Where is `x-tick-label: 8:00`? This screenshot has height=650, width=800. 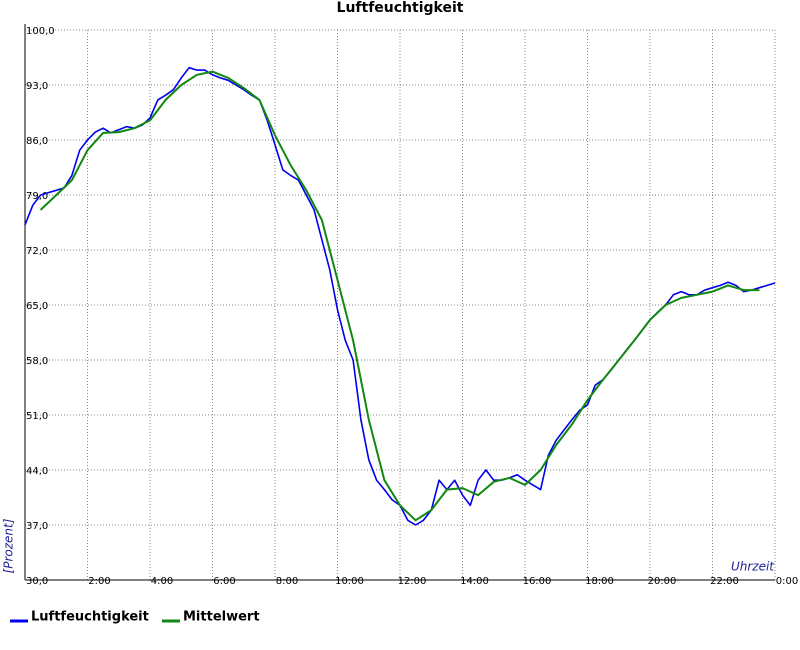 x-tick-label: 8:00 is located at coordinates (287, 581).